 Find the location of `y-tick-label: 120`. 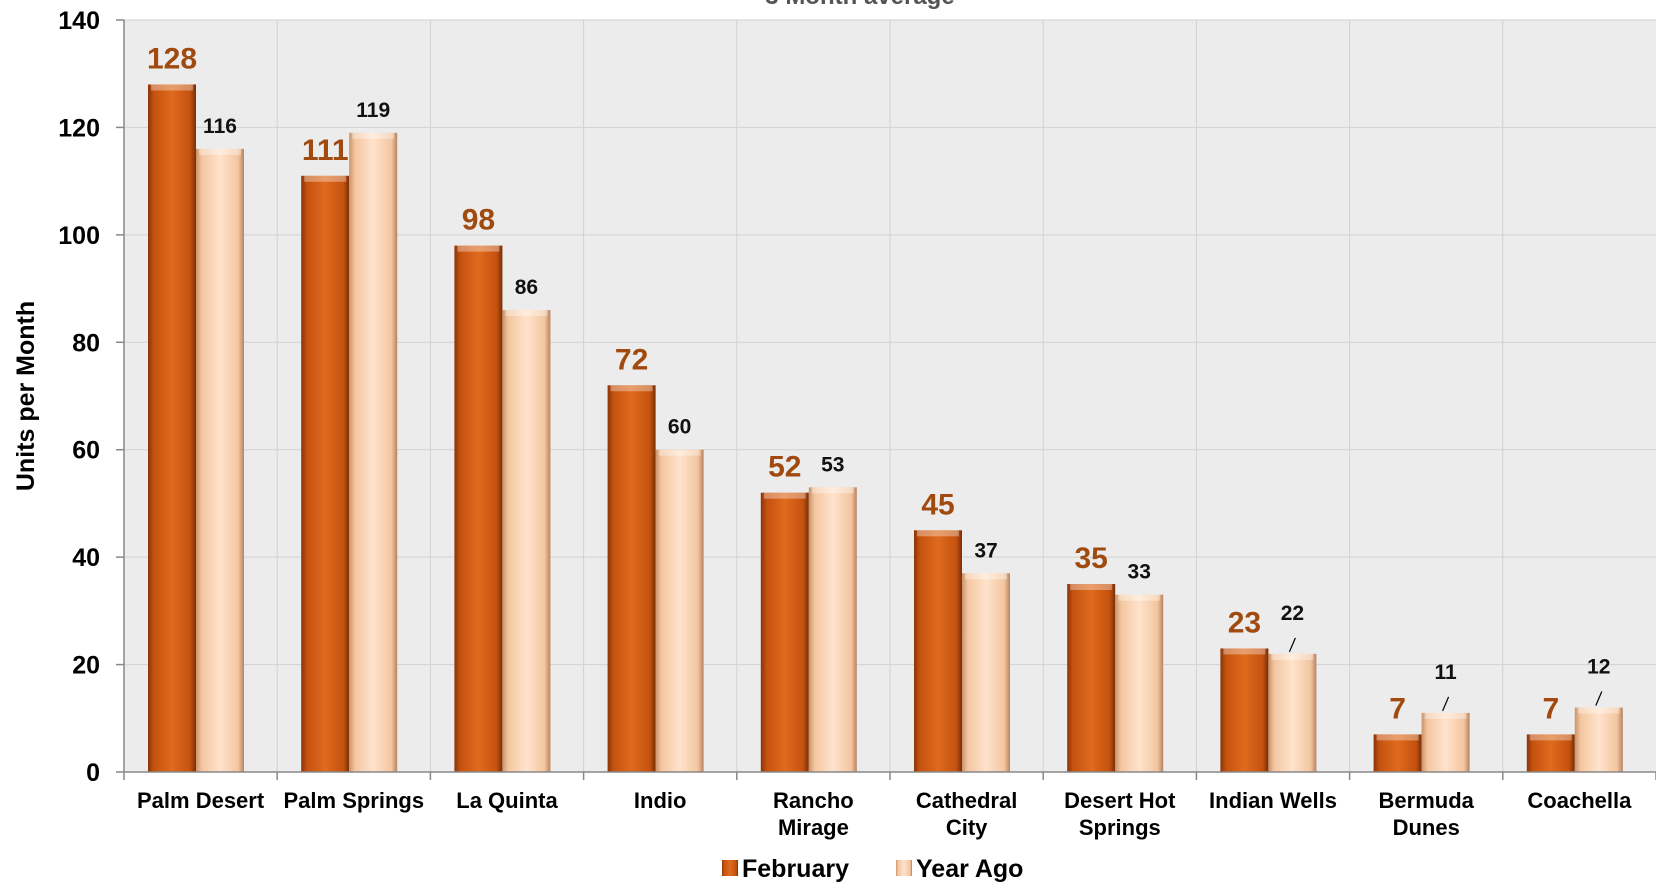

y-tick-label: 120 is located at coordinates (79, 128).